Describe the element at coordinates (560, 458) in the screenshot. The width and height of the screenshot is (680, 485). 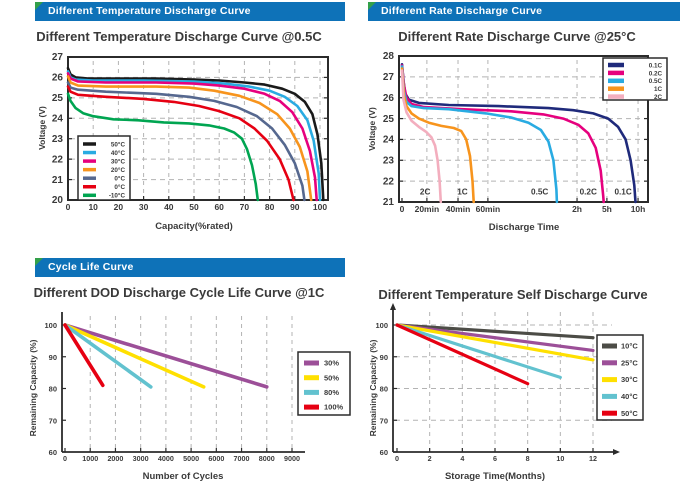
I see `svg-text: 10` at that location.